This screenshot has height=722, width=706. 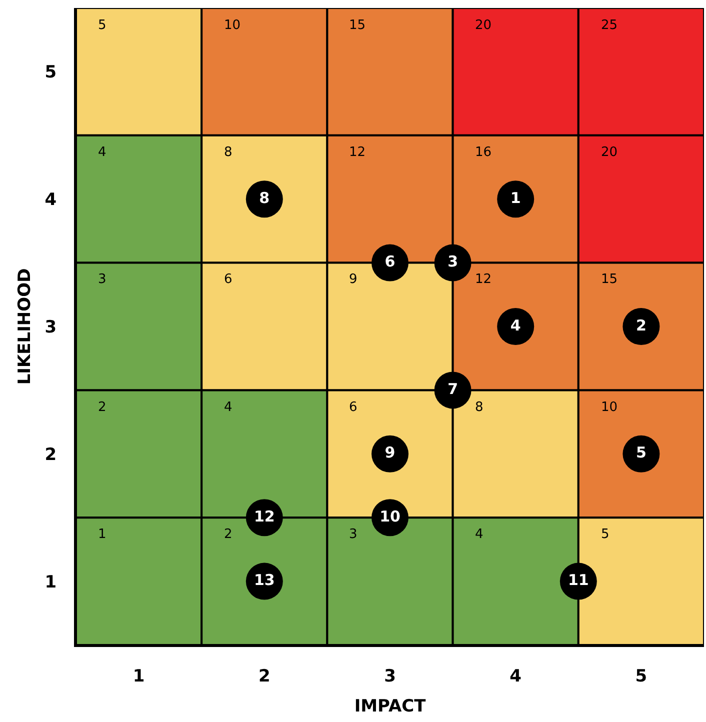 What do you see at coordinates (50, 454) in the screenshot?
I see `y-tick-label: 2` at bounding box center [50, 454].